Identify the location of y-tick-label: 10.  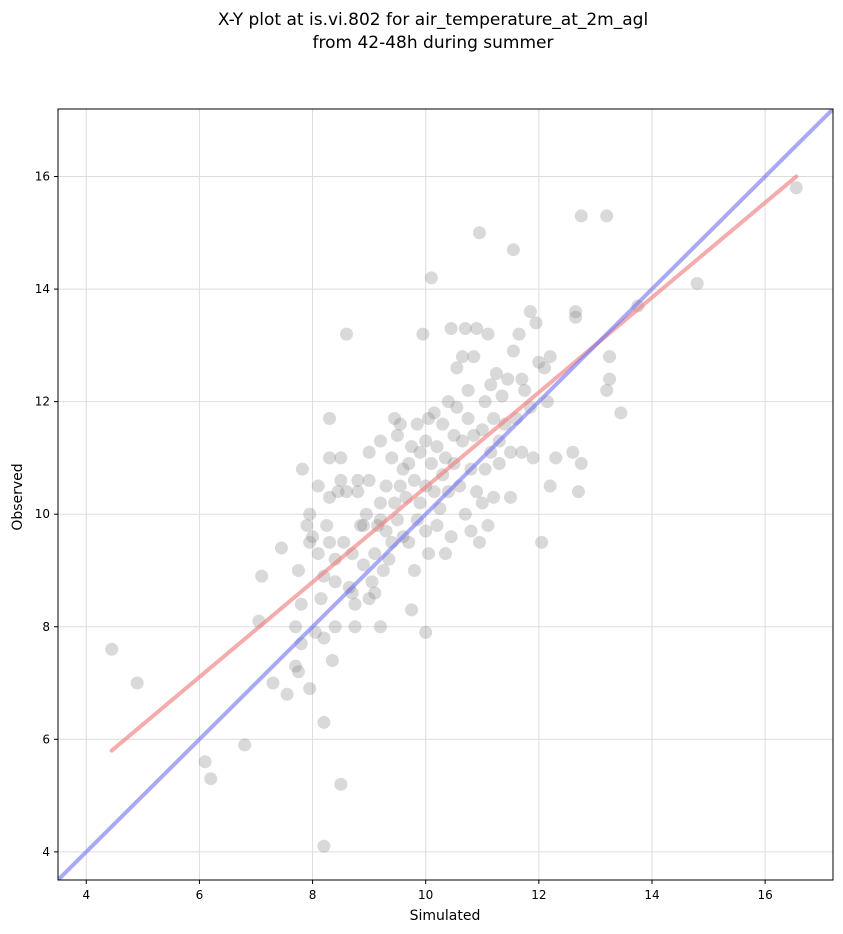
(42, 514).